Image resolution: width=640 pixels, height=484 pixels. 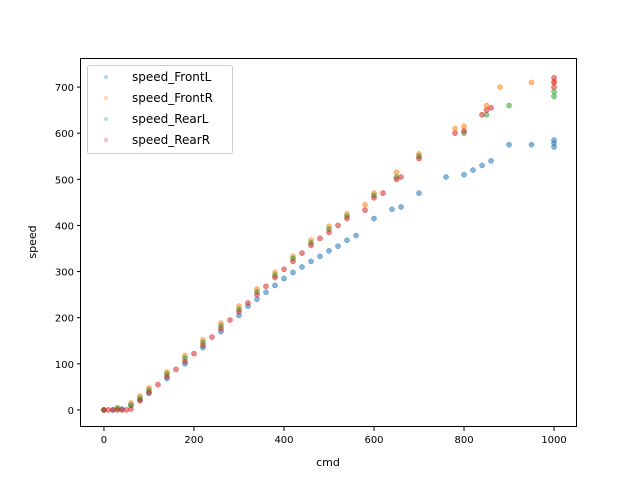 What do you see at coordinates (71, 411) in the screenshot?
I see `y-tick-label: 0` at bounding box center [71, 411].